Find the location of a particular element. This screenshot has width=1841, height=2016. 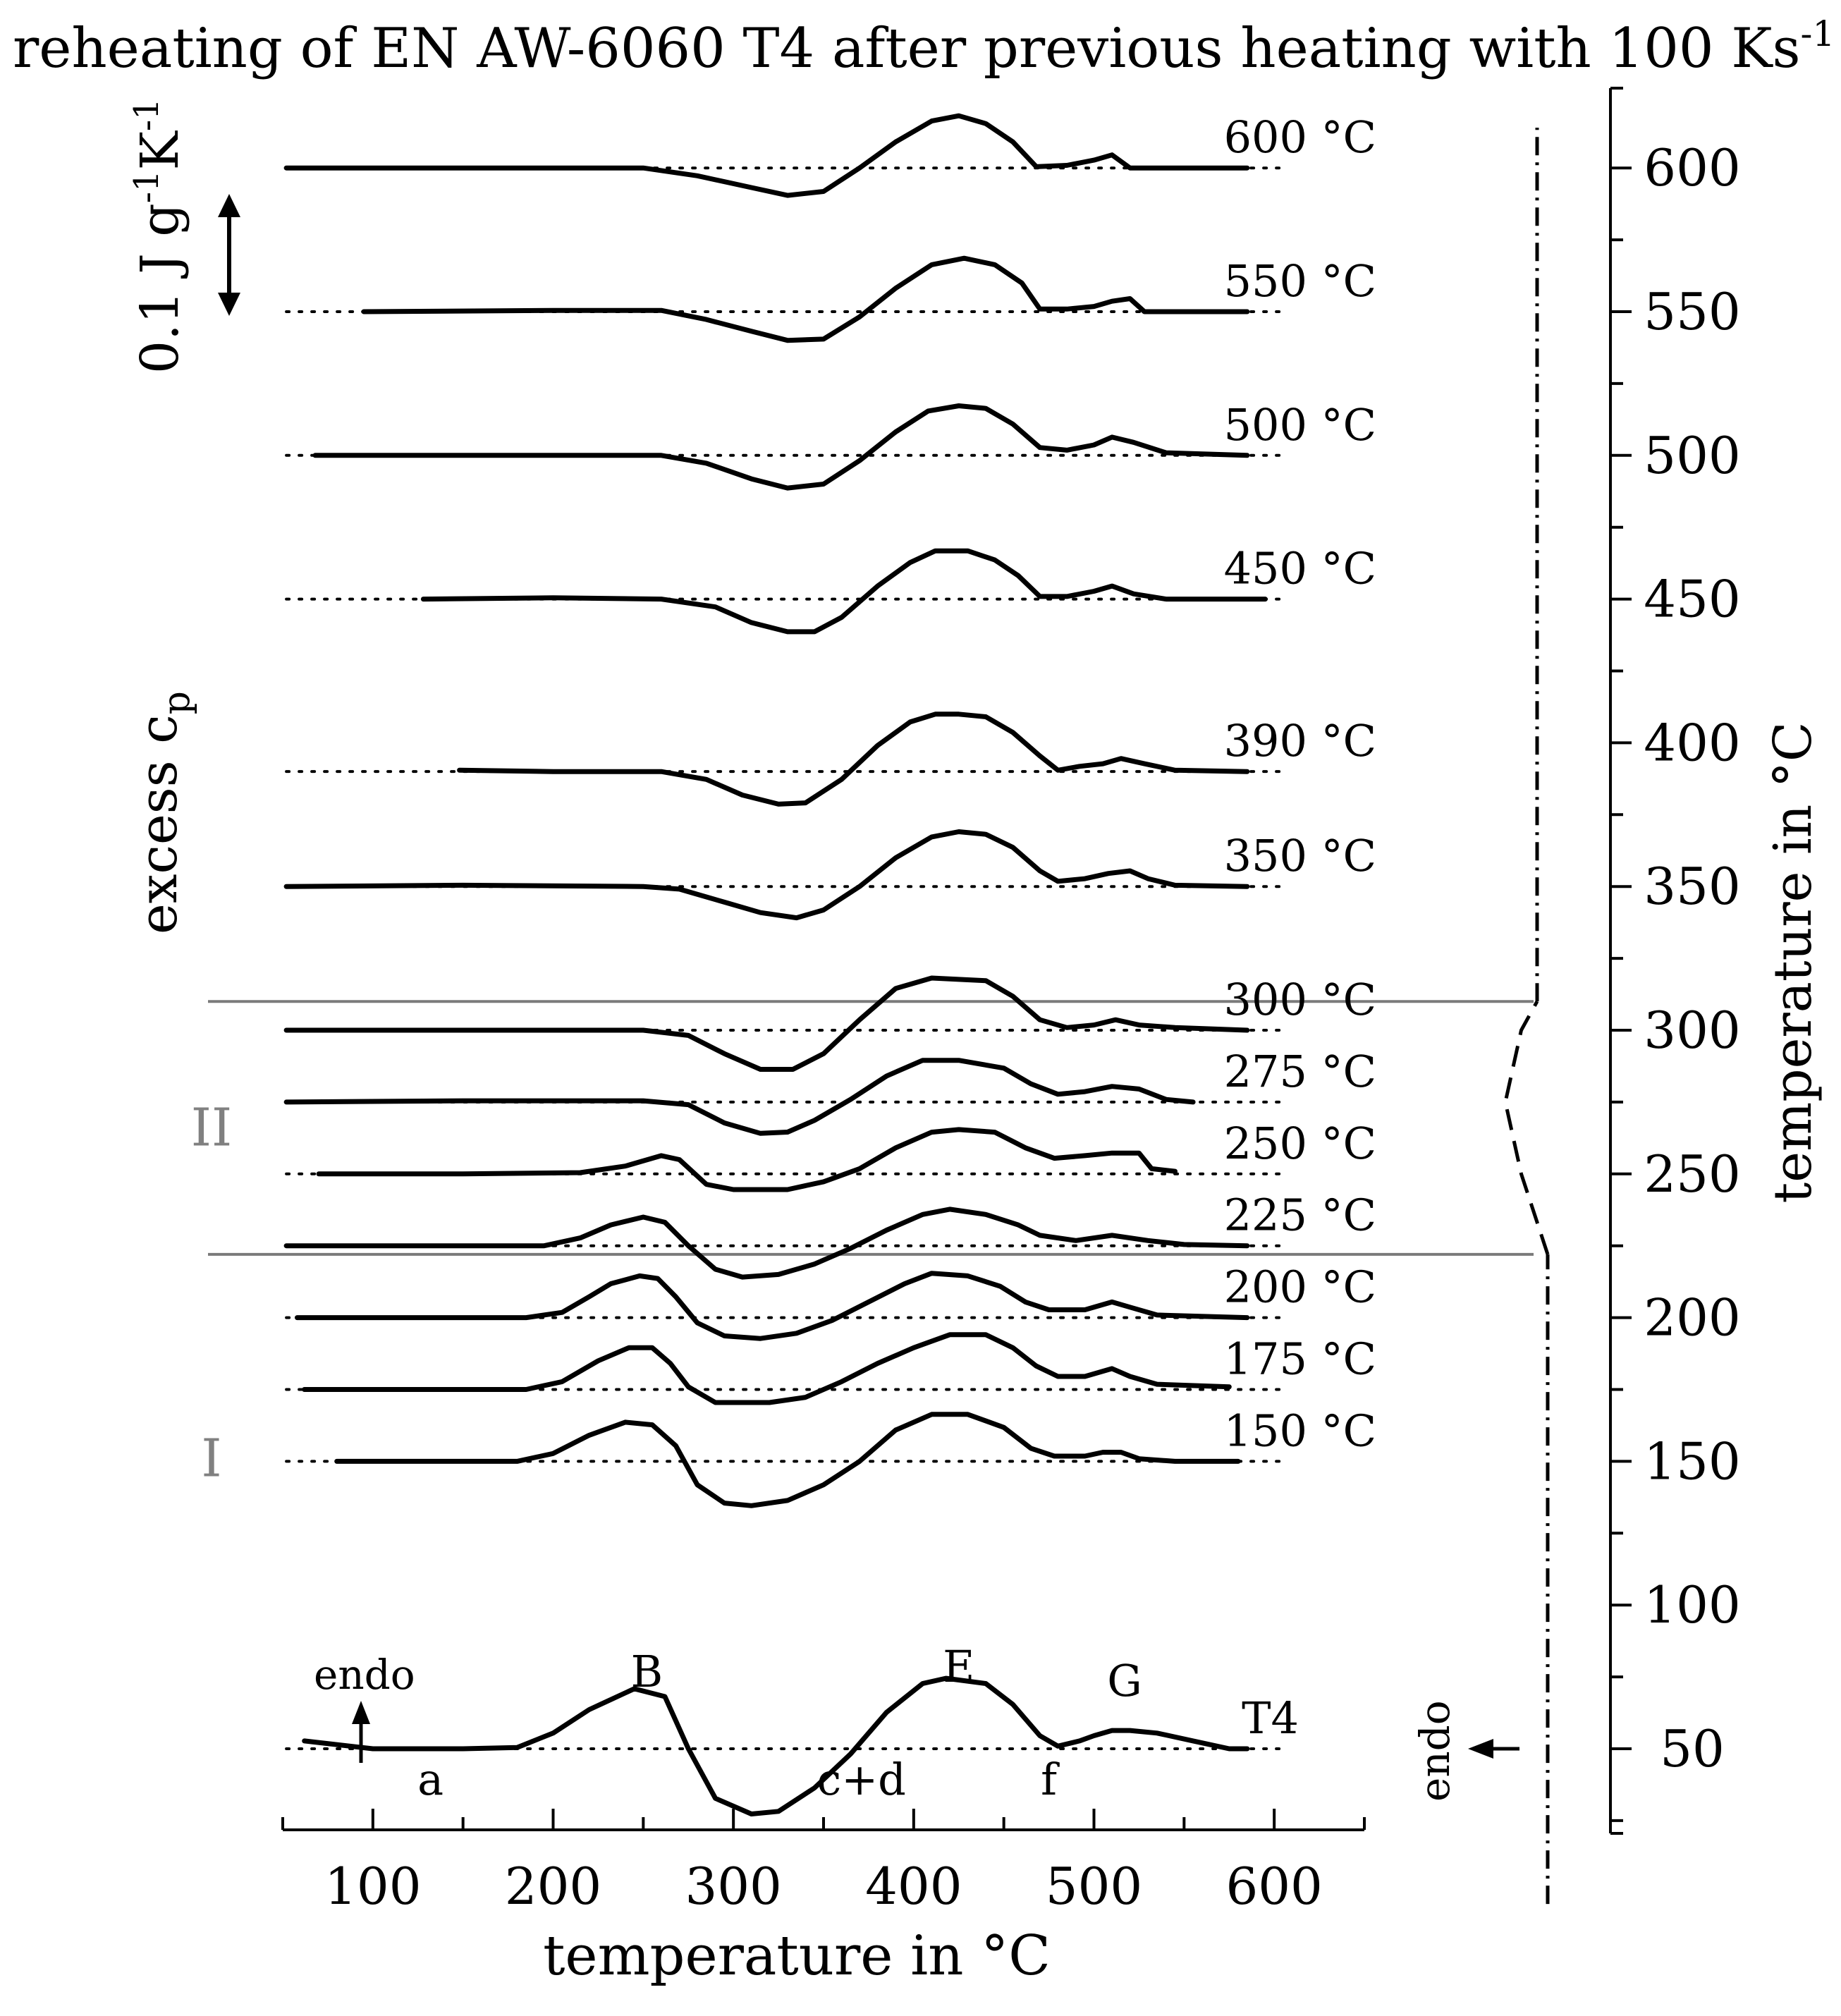

annotations: B E Ga c+d f is located at coordinates (780, 1723).